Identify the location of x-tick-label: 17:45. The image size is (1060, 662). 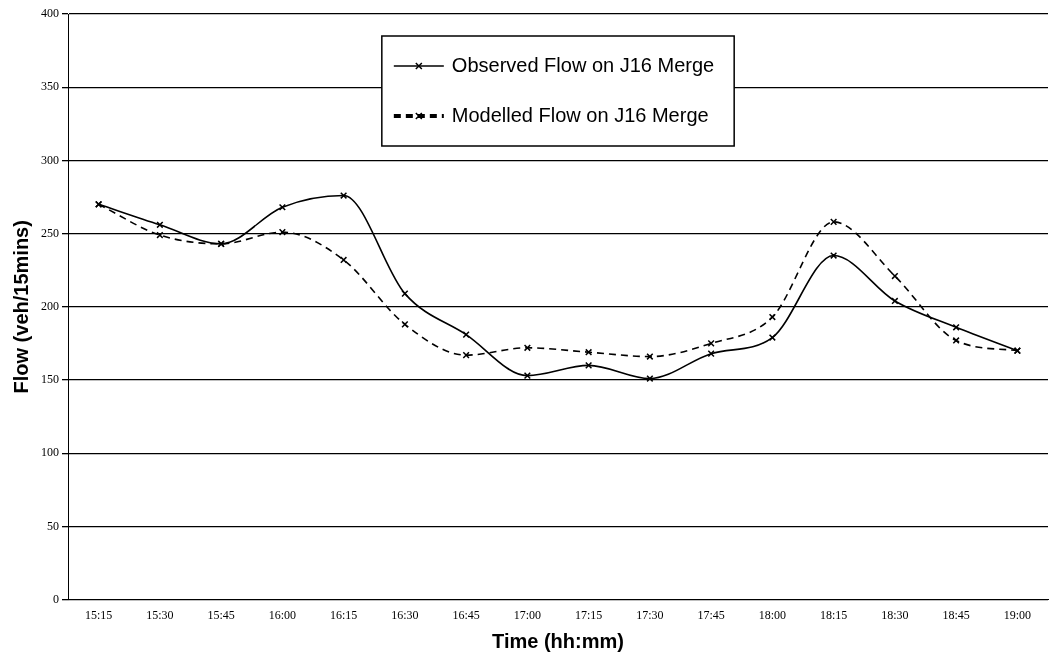
(711, 614).